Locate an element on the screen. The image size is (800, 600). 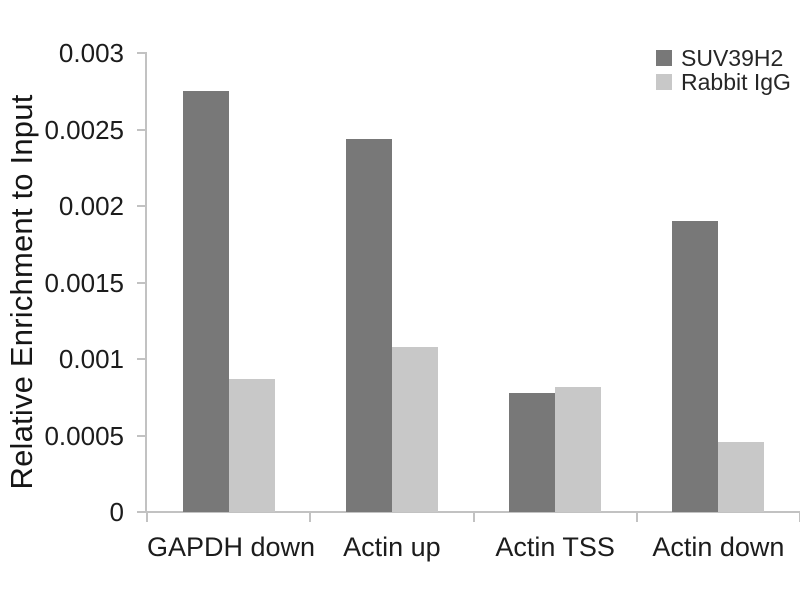
y-tick-label: 0 is located at coordinates (116, 512).